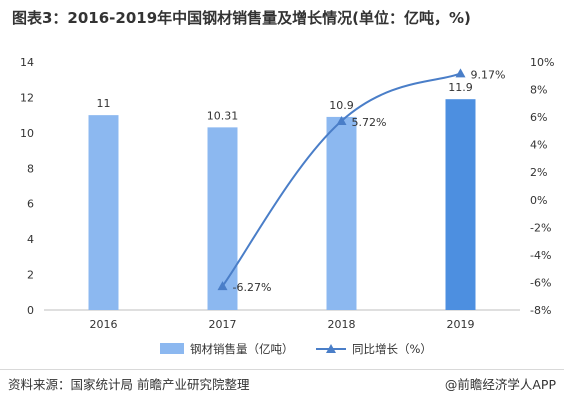 The width and height of the screenshot is (564, 401). I want to click on left-tick-label: 4, so click(30, 239).